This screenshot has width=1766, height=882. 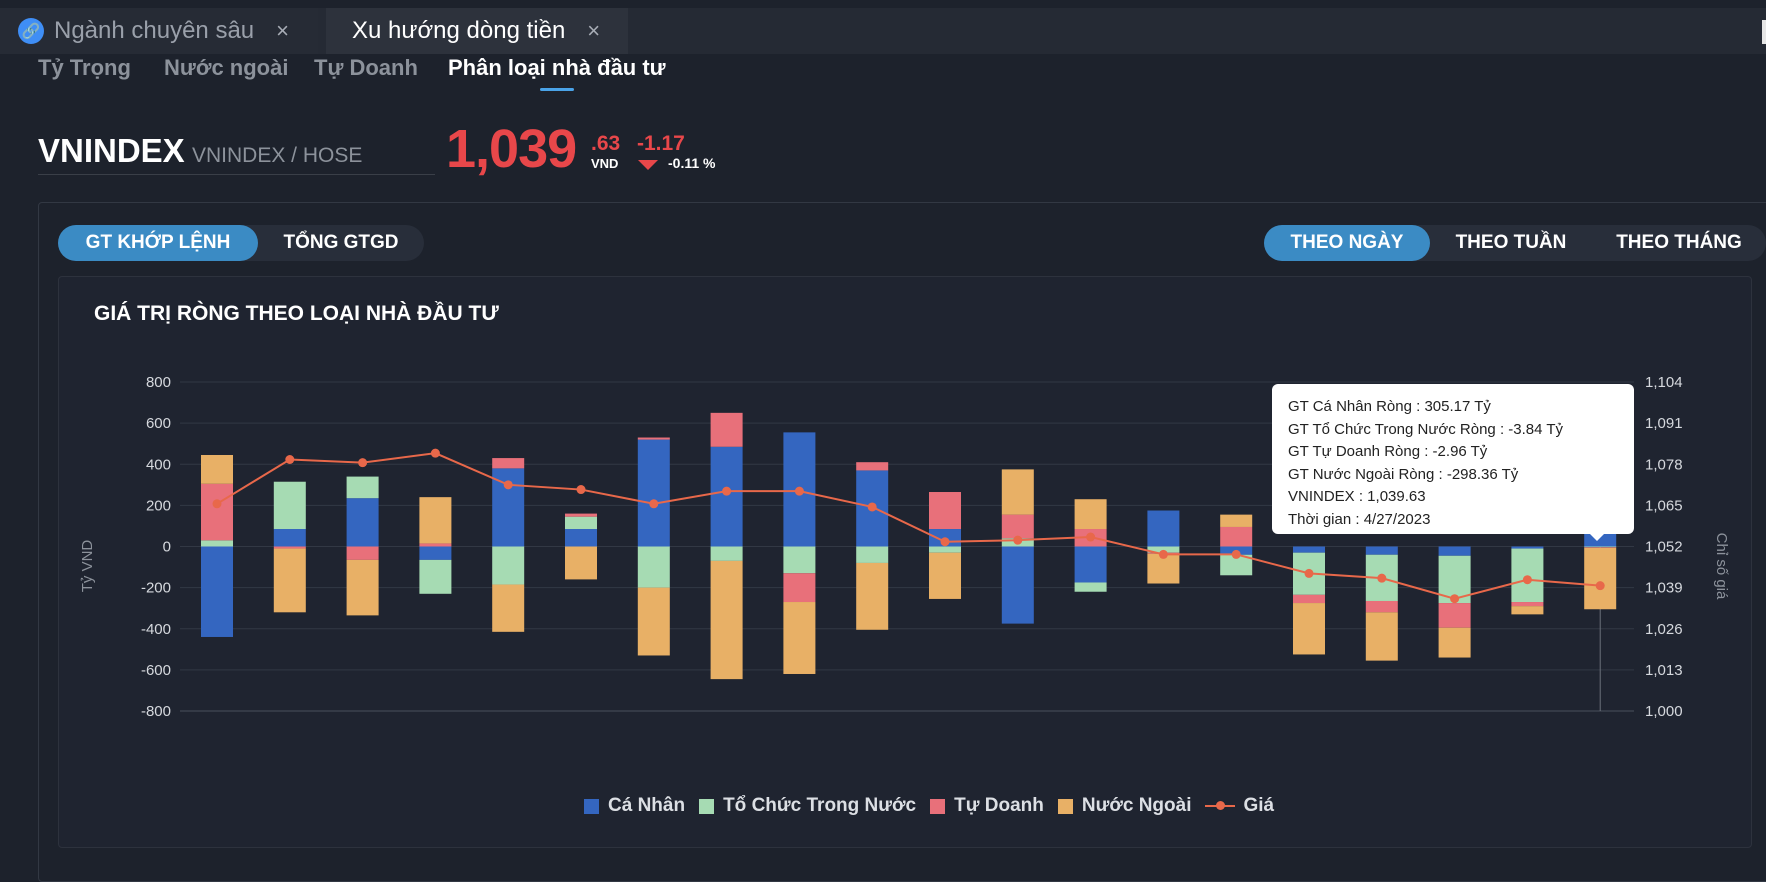 What do you see at coordinates (1359, 519) in the screenshot?
I see `tooltip-time: Thời gian : 4/27/2023` at bounding box center [1359, 519].